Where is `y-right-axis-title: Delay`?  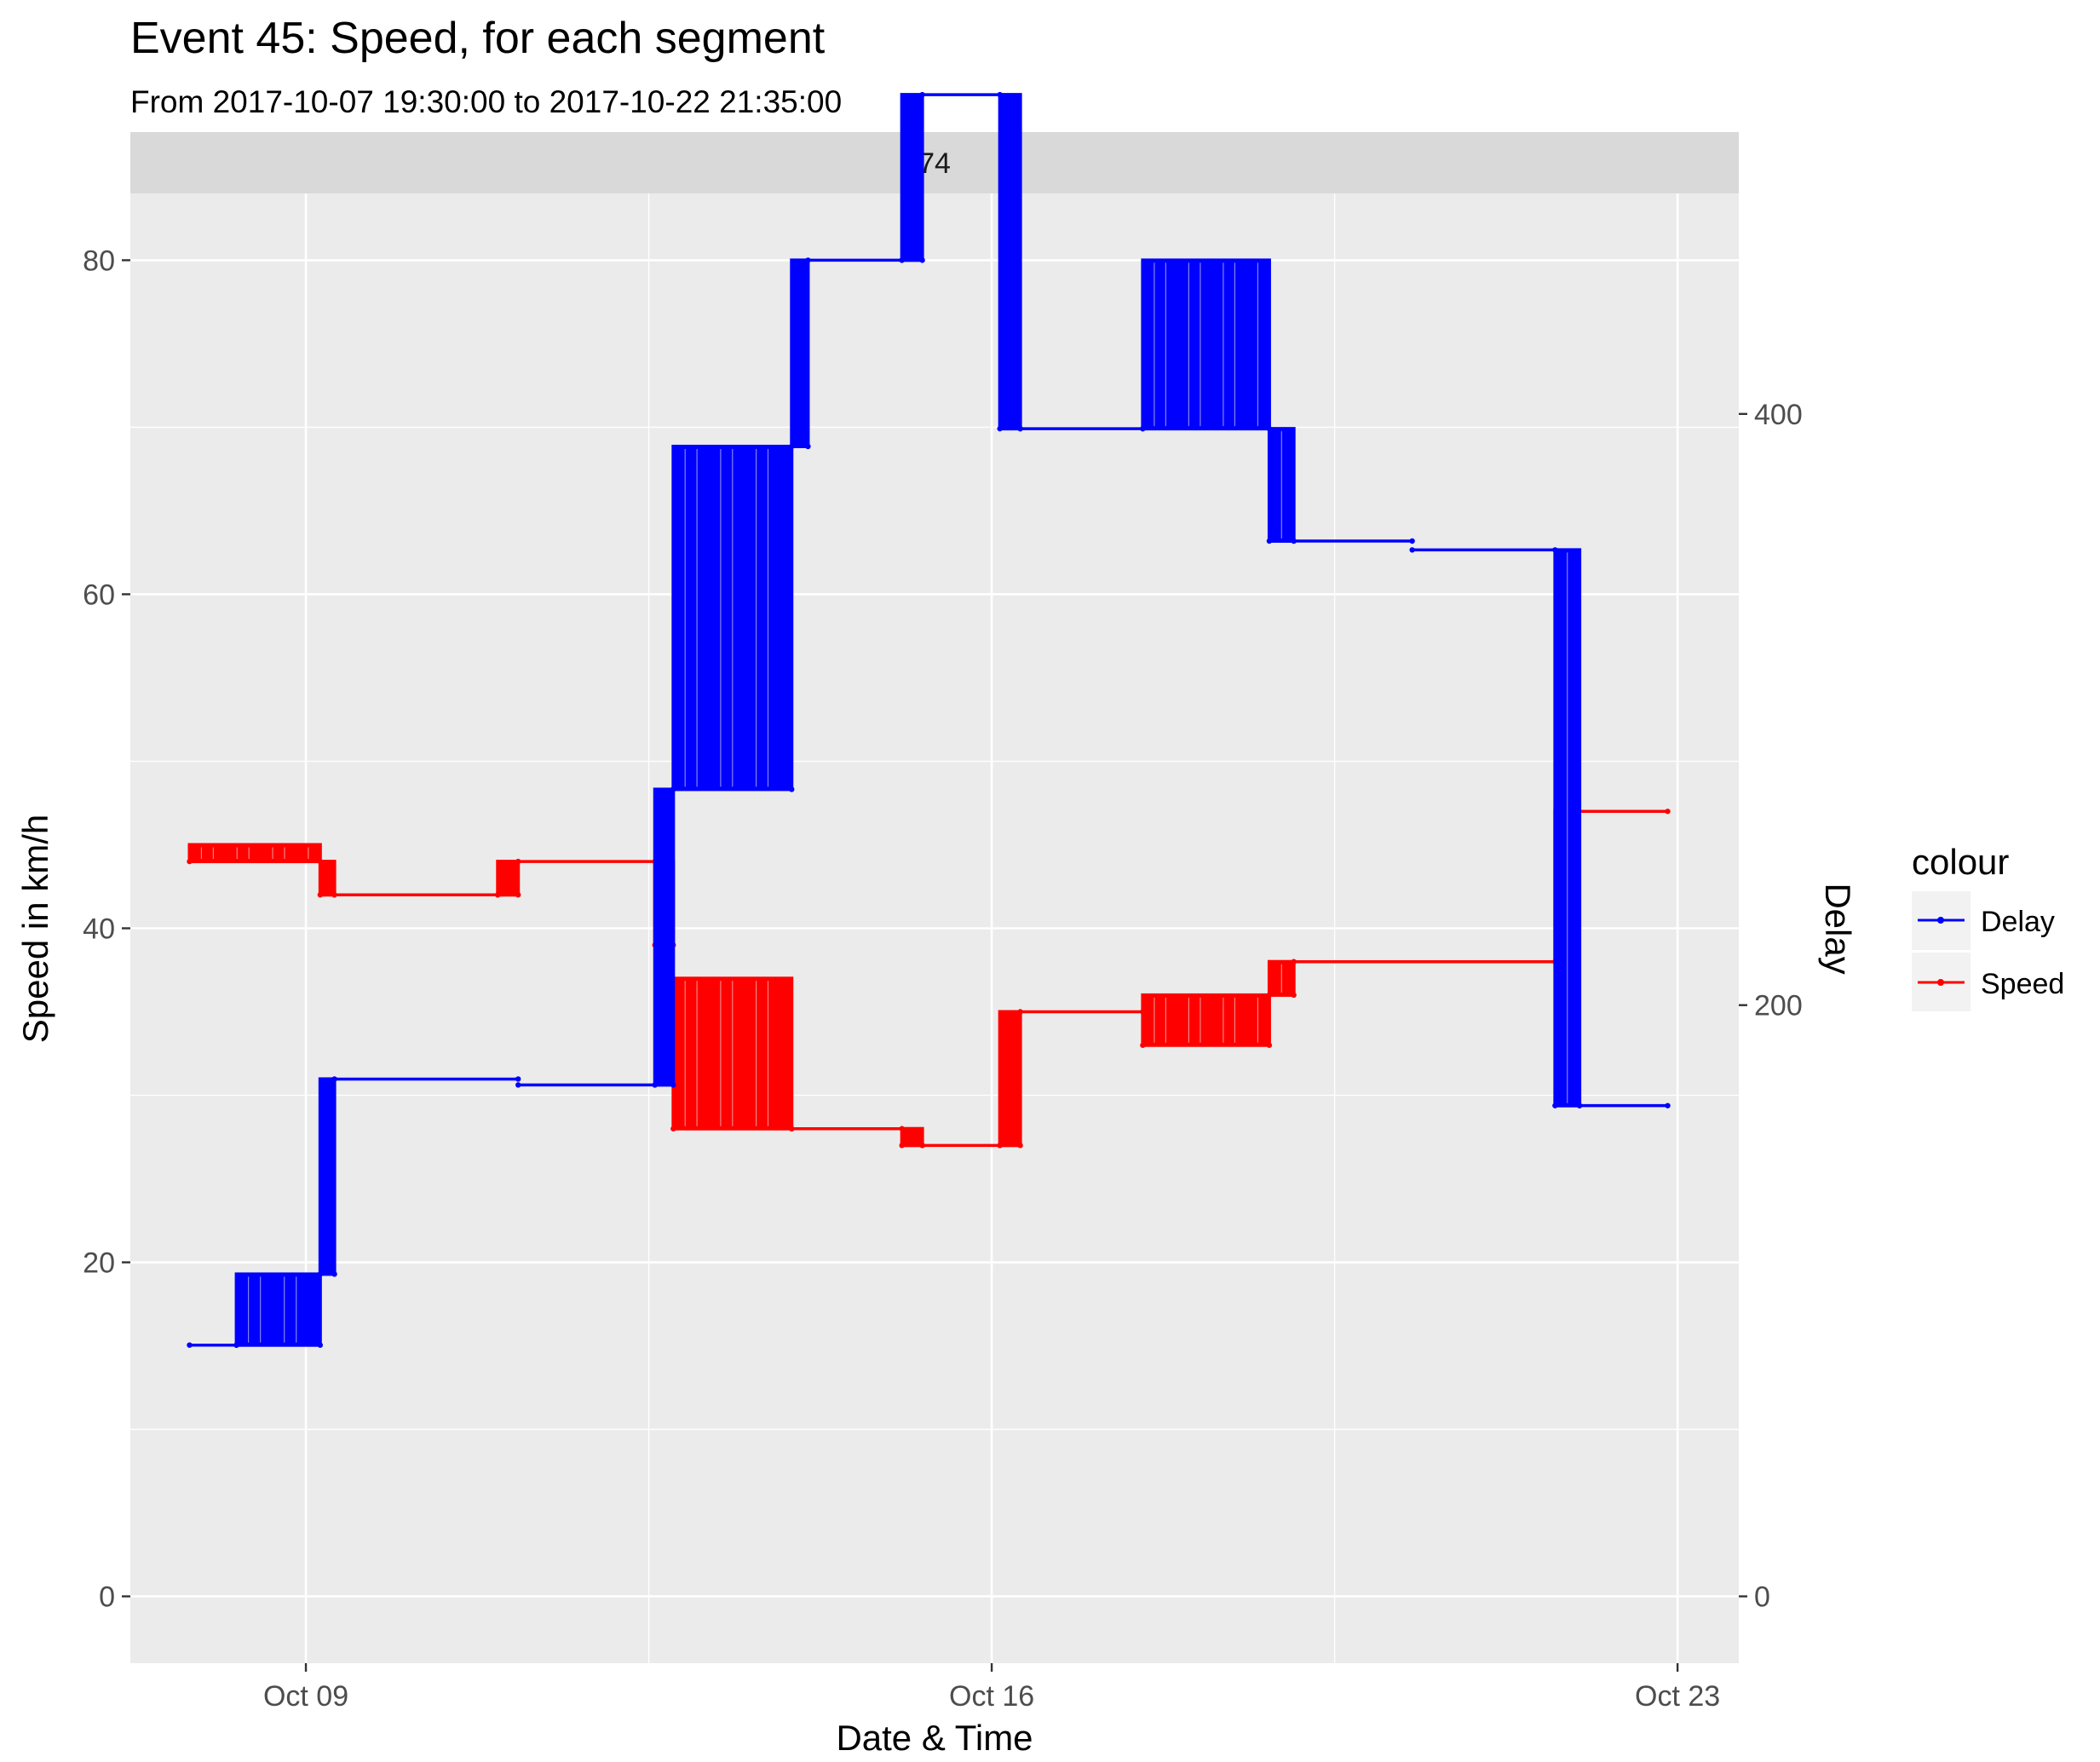
y-right-axis-title: Delay is located at coordinates (1838, 928).